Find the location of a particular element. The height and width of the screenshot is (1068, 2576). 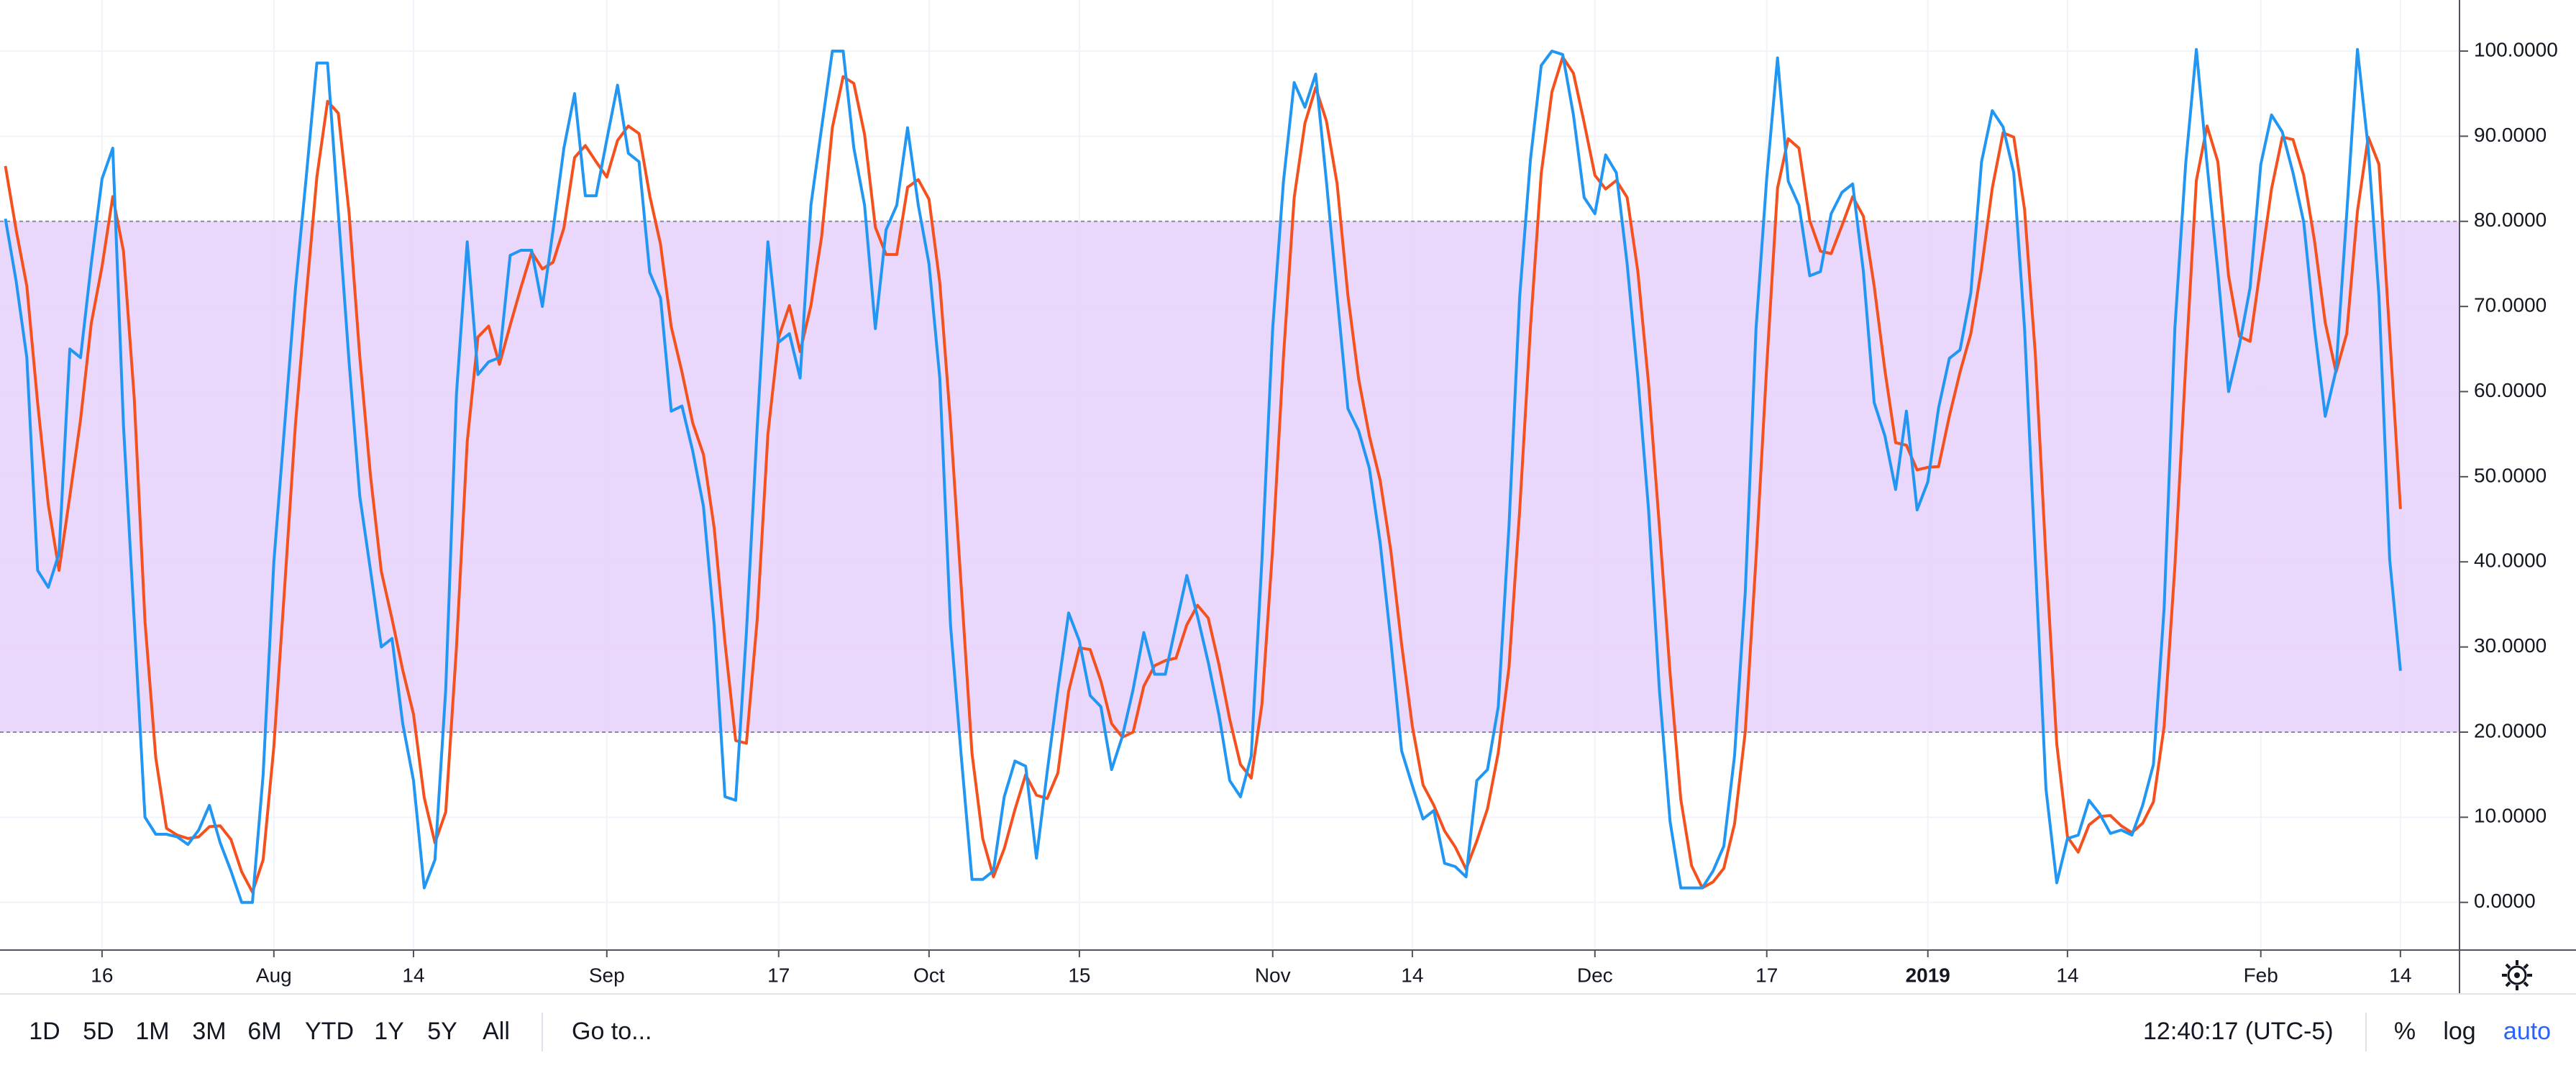

x-tick-label: Aug is located at coordinates (274, 975).